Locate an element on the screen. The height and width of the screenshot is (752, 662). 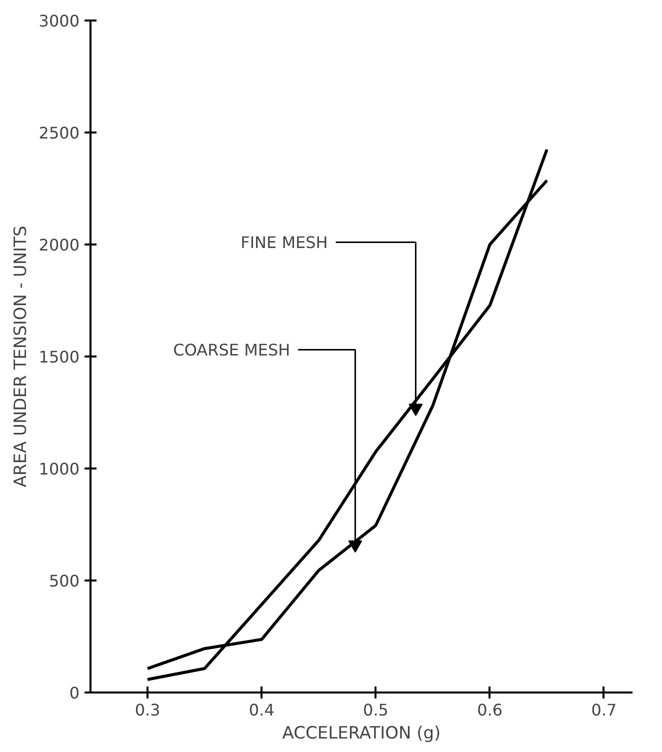
x-tick-label: 0.5 is located at coordinates (375, 710).